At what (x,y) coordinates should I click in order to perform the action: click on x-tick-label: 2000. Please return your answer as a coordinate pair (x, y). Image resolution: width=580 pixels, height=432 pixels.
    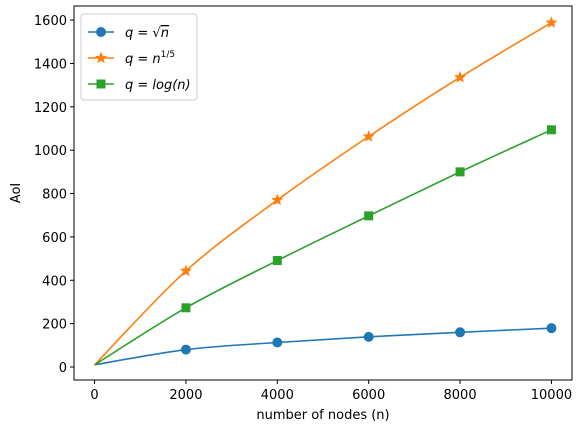
    Looking at the image, I should click on (185, 395).